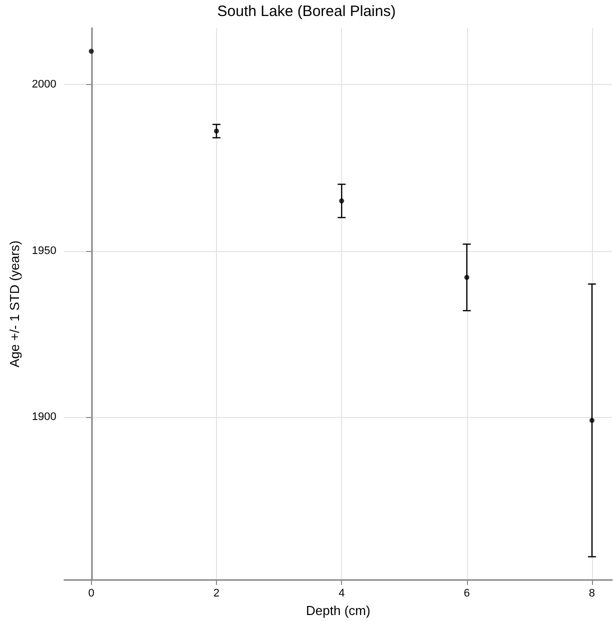 This screenshot has width=613, height=622. I want to click on x-axis-title: Depth (cm), so click(338, 610).